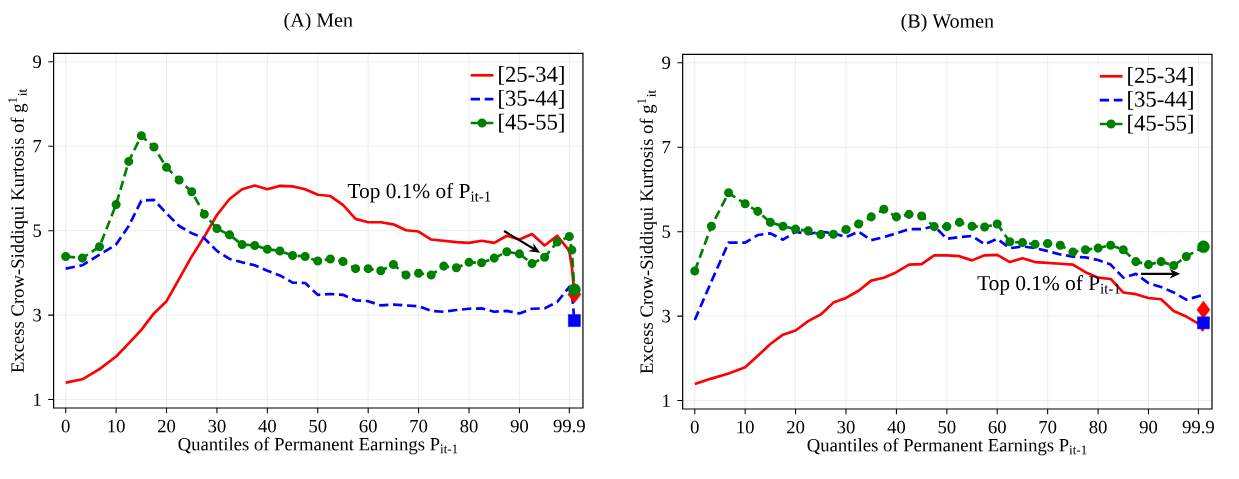  What do you see at coordinates (896, 427) in the screenshot?
I see `x-tick-label: 40` at bounding box center [896, 427].